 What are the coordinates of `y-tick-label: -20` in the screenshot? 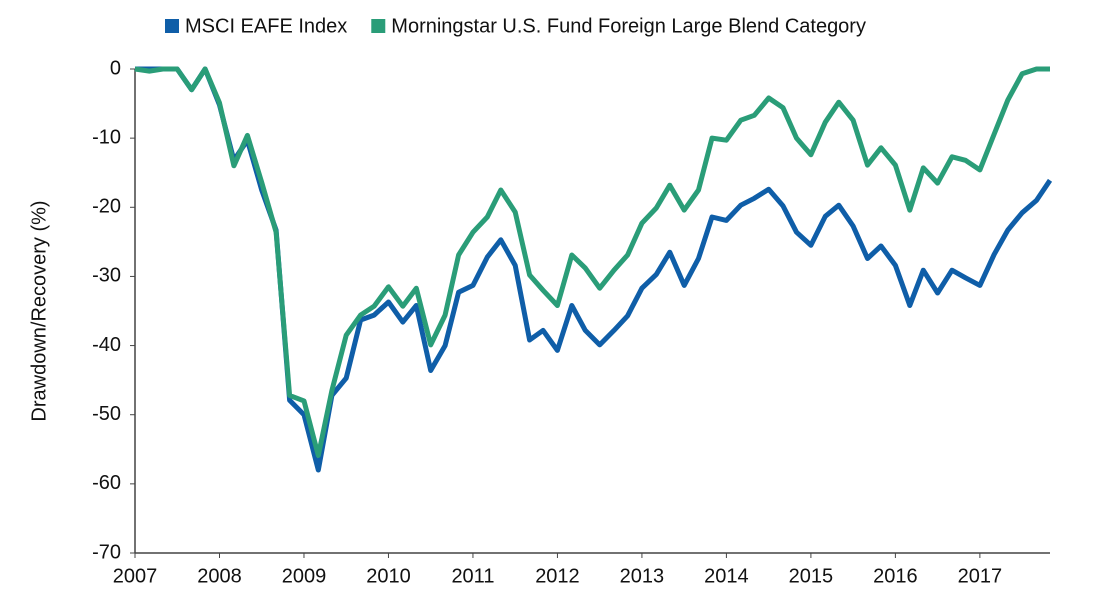 It's located at (106, 207).